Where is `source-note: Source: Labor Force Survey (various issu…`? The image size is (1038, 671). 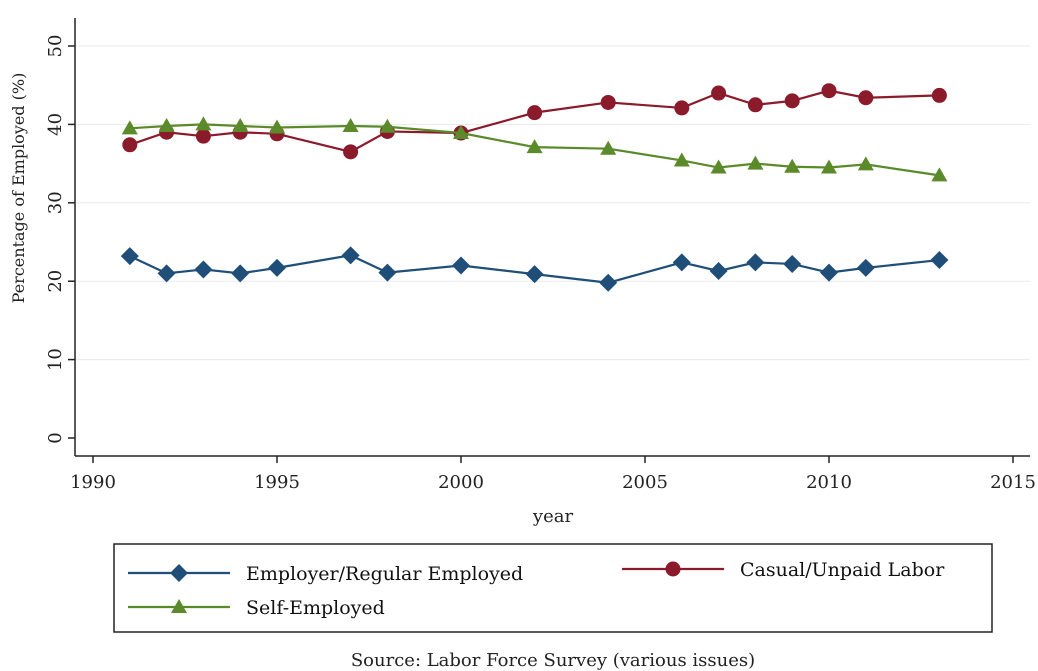 source-note: Source: Labor Force Survey (various issu… is located at coordinates (553, 660).